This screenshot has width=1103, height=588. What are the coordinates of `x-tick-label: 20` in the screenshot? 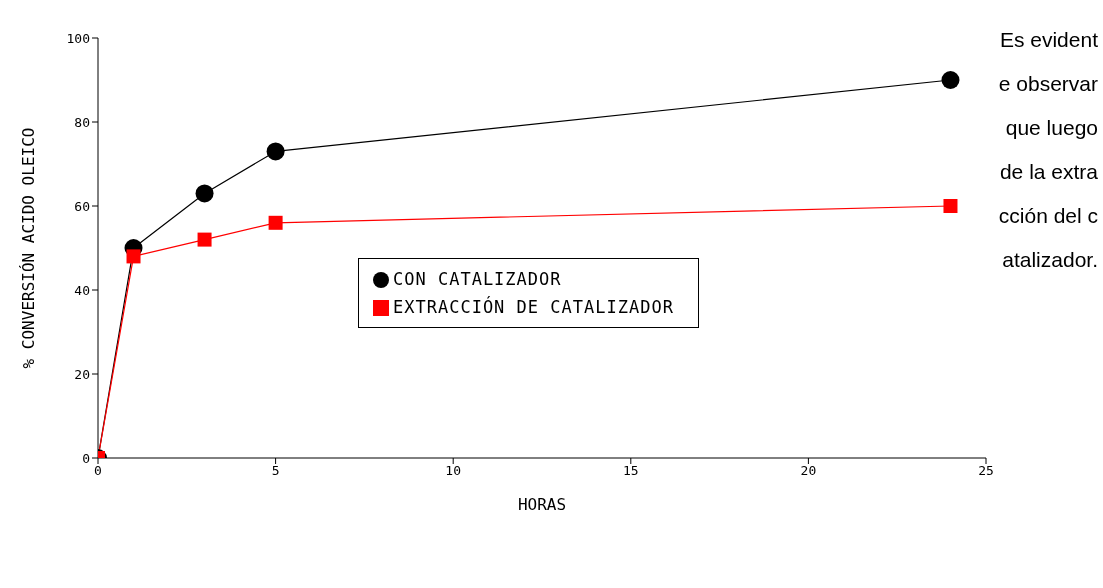 It's located at (808, 471).